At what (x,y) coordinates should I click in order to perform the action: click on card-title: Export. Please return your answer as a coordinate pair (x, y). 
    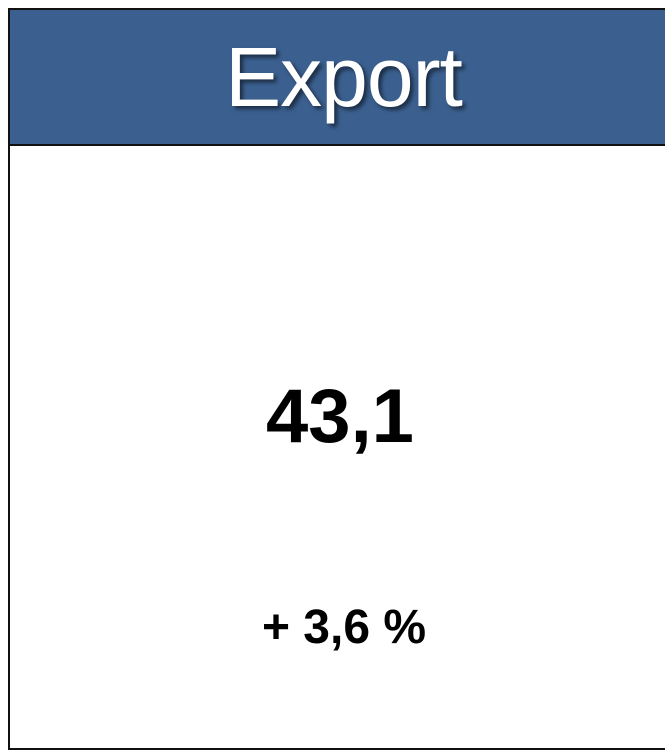
    Looking at the image, I should click on (344, 77).